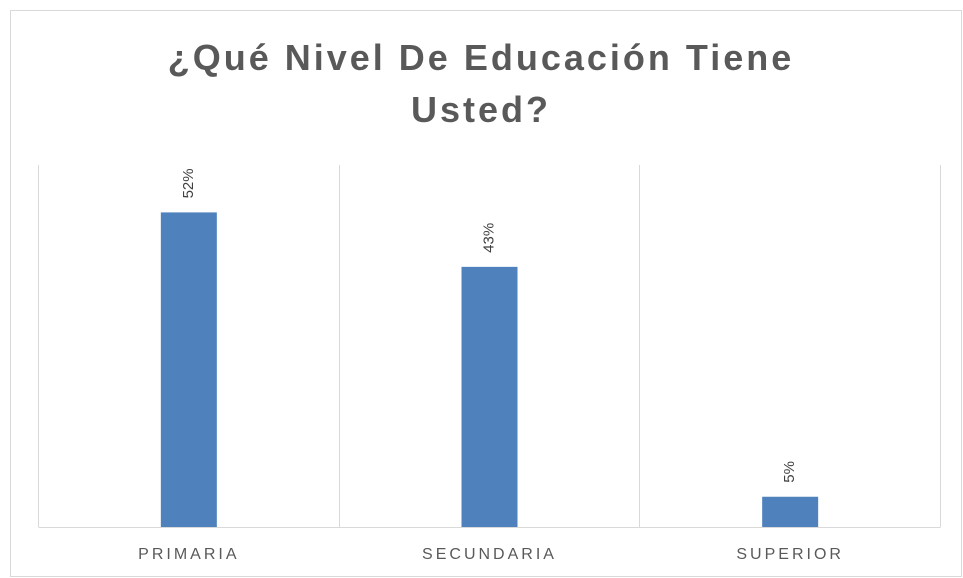  Describe the element at coordinates (789, 472) in the screenshot. I see `value-label: 5%` at that location.